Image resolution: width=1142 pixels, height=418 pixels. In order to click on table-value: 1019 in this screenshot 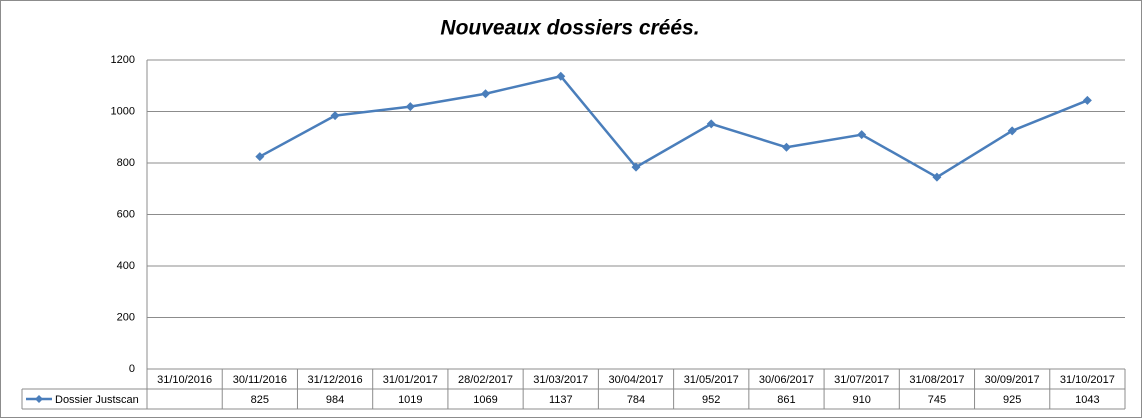, I will do `click(410, 400)`.